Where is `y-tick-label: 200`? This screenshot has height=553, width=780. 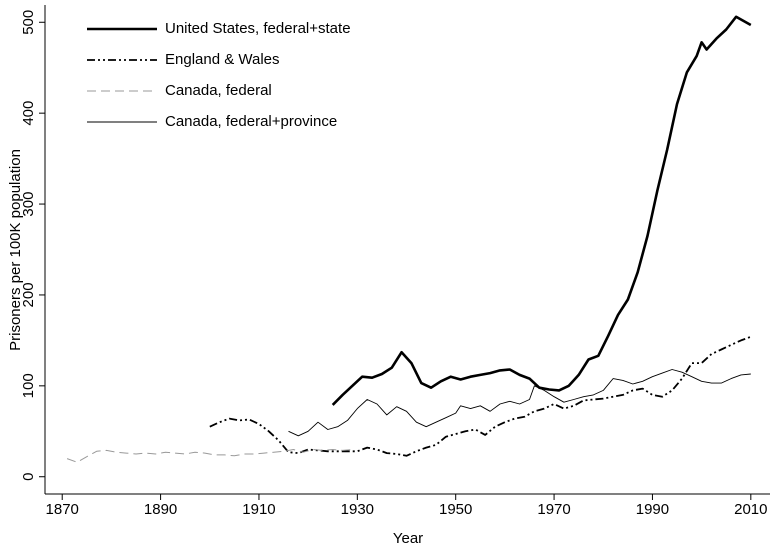 y-tick-label: 200 is located at coordinates (28, 294).